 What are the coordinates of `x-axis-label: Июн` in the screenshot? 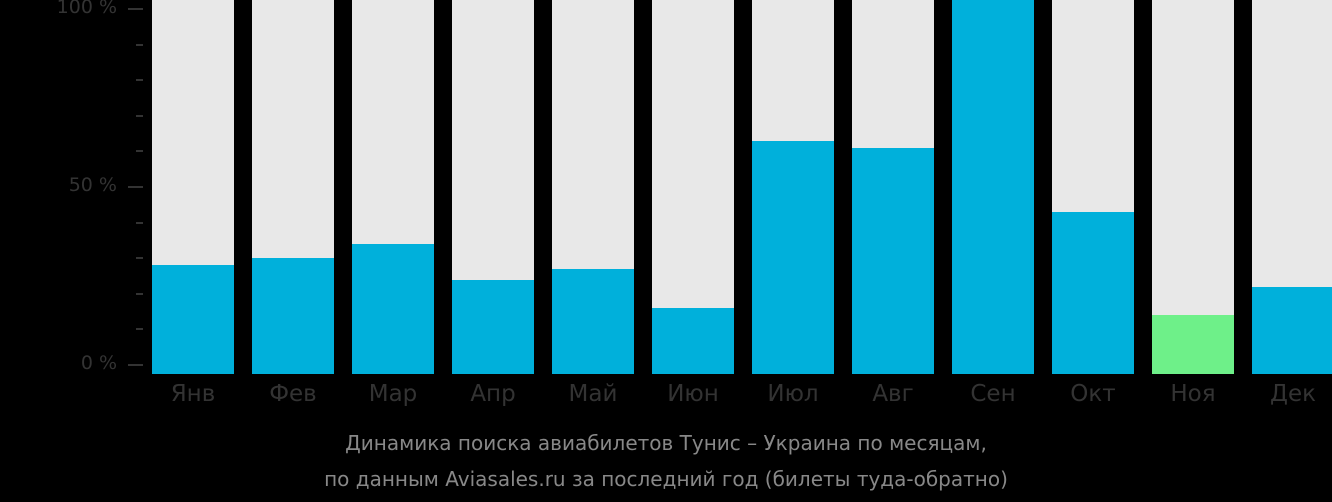 It's located at (693, 394).